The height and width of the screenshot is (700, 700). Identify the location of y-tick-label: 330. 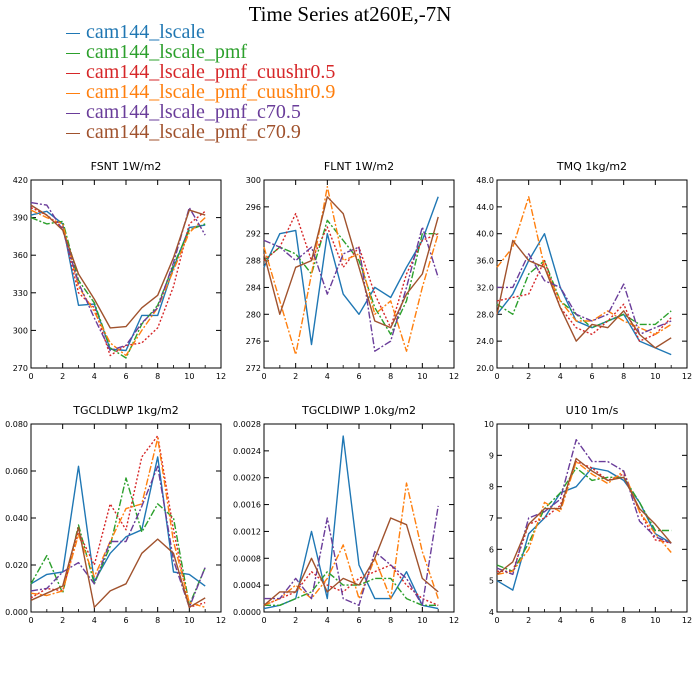
(20, 293).